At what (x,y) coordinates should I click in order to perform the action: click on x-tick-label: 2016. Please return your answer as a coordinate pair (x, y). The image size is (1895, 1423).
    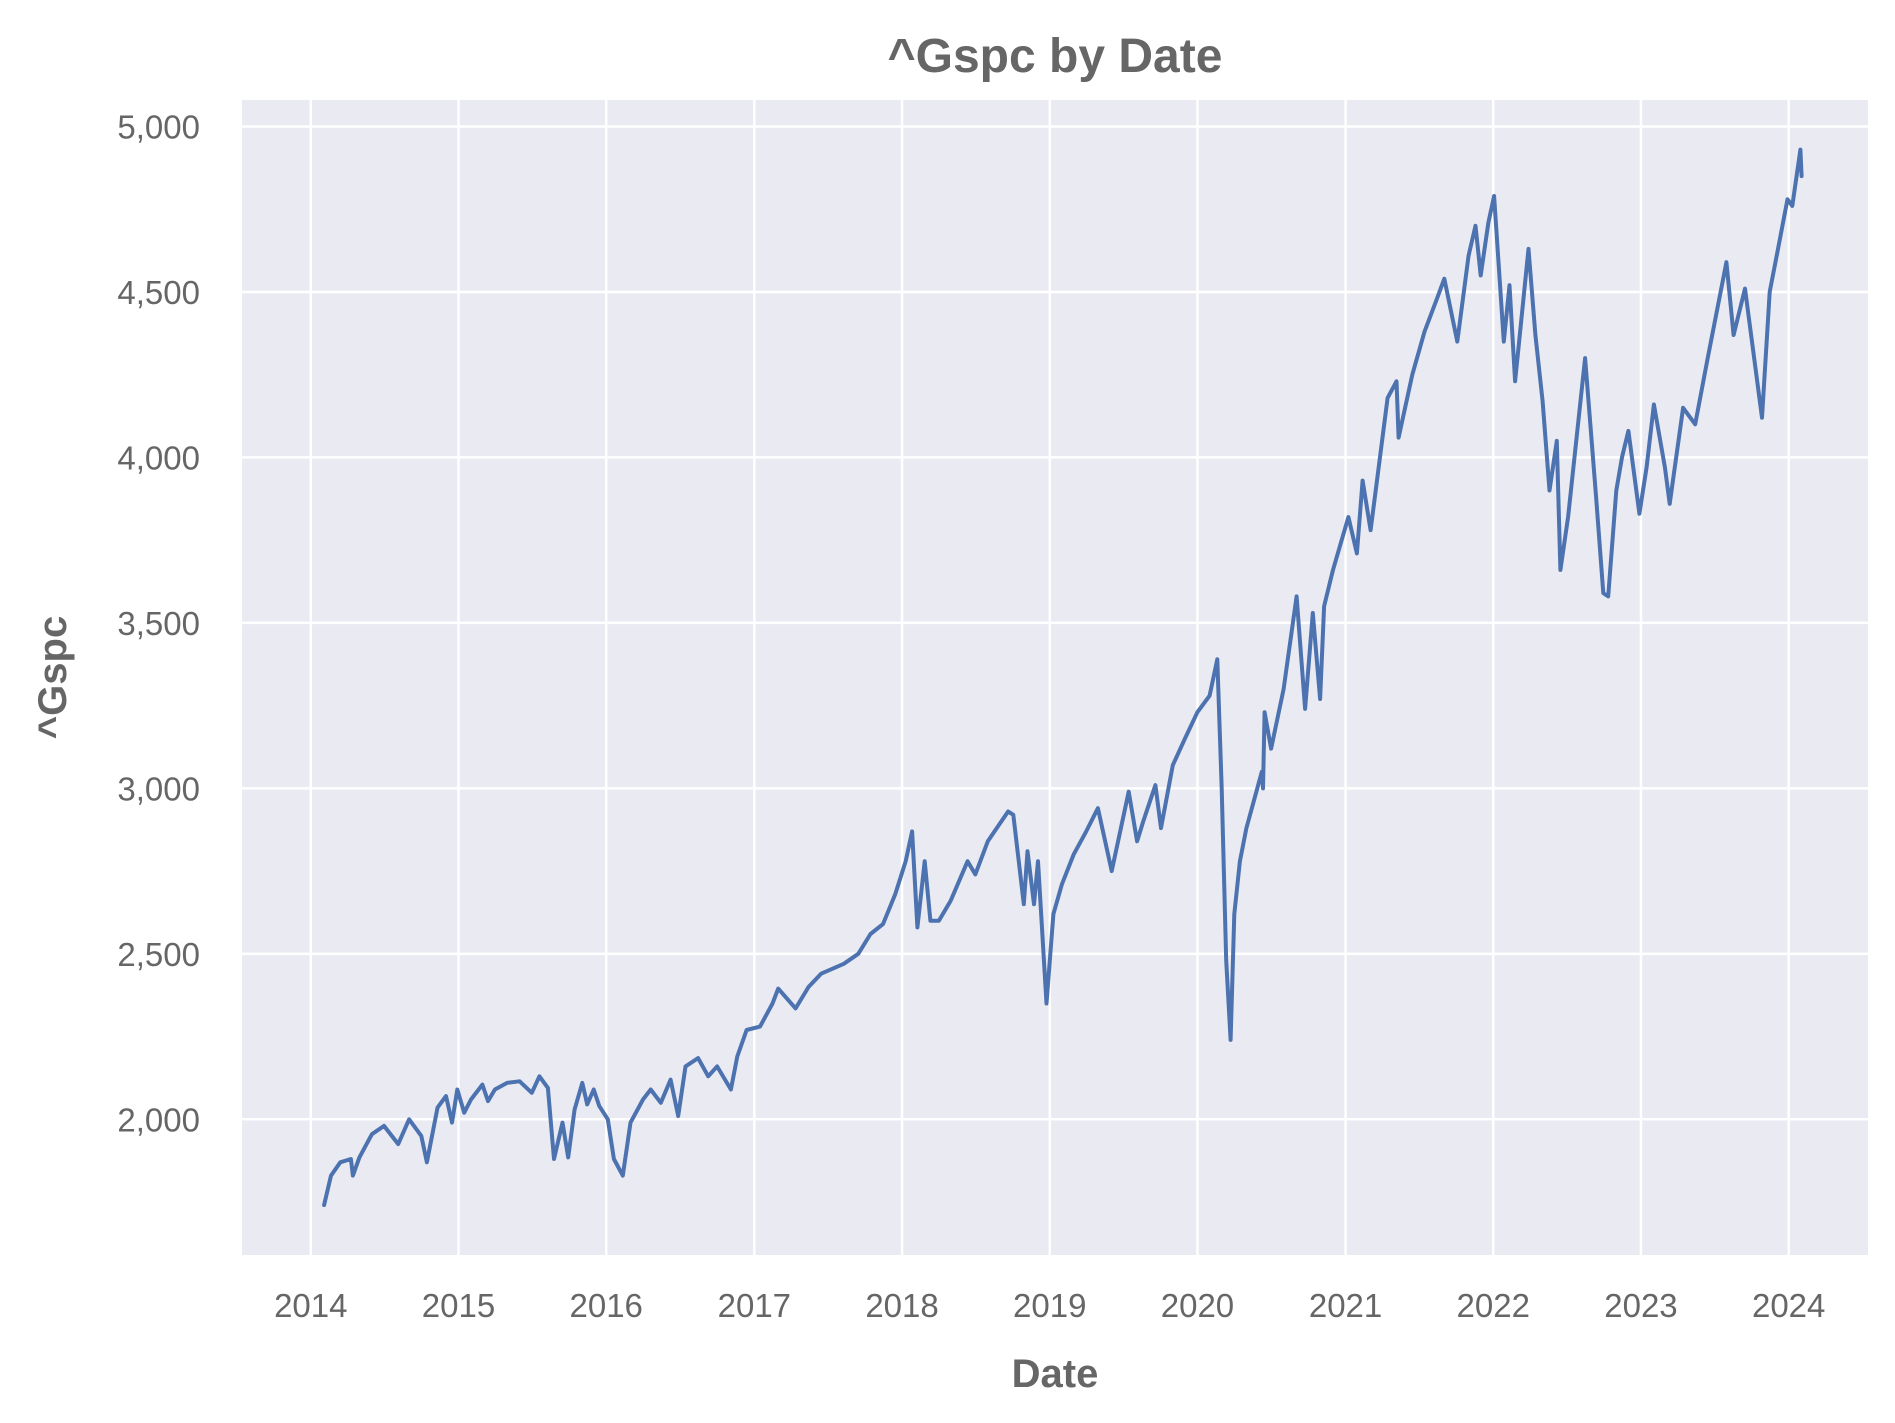
    Looking at the image, I should click on (606, 1305).